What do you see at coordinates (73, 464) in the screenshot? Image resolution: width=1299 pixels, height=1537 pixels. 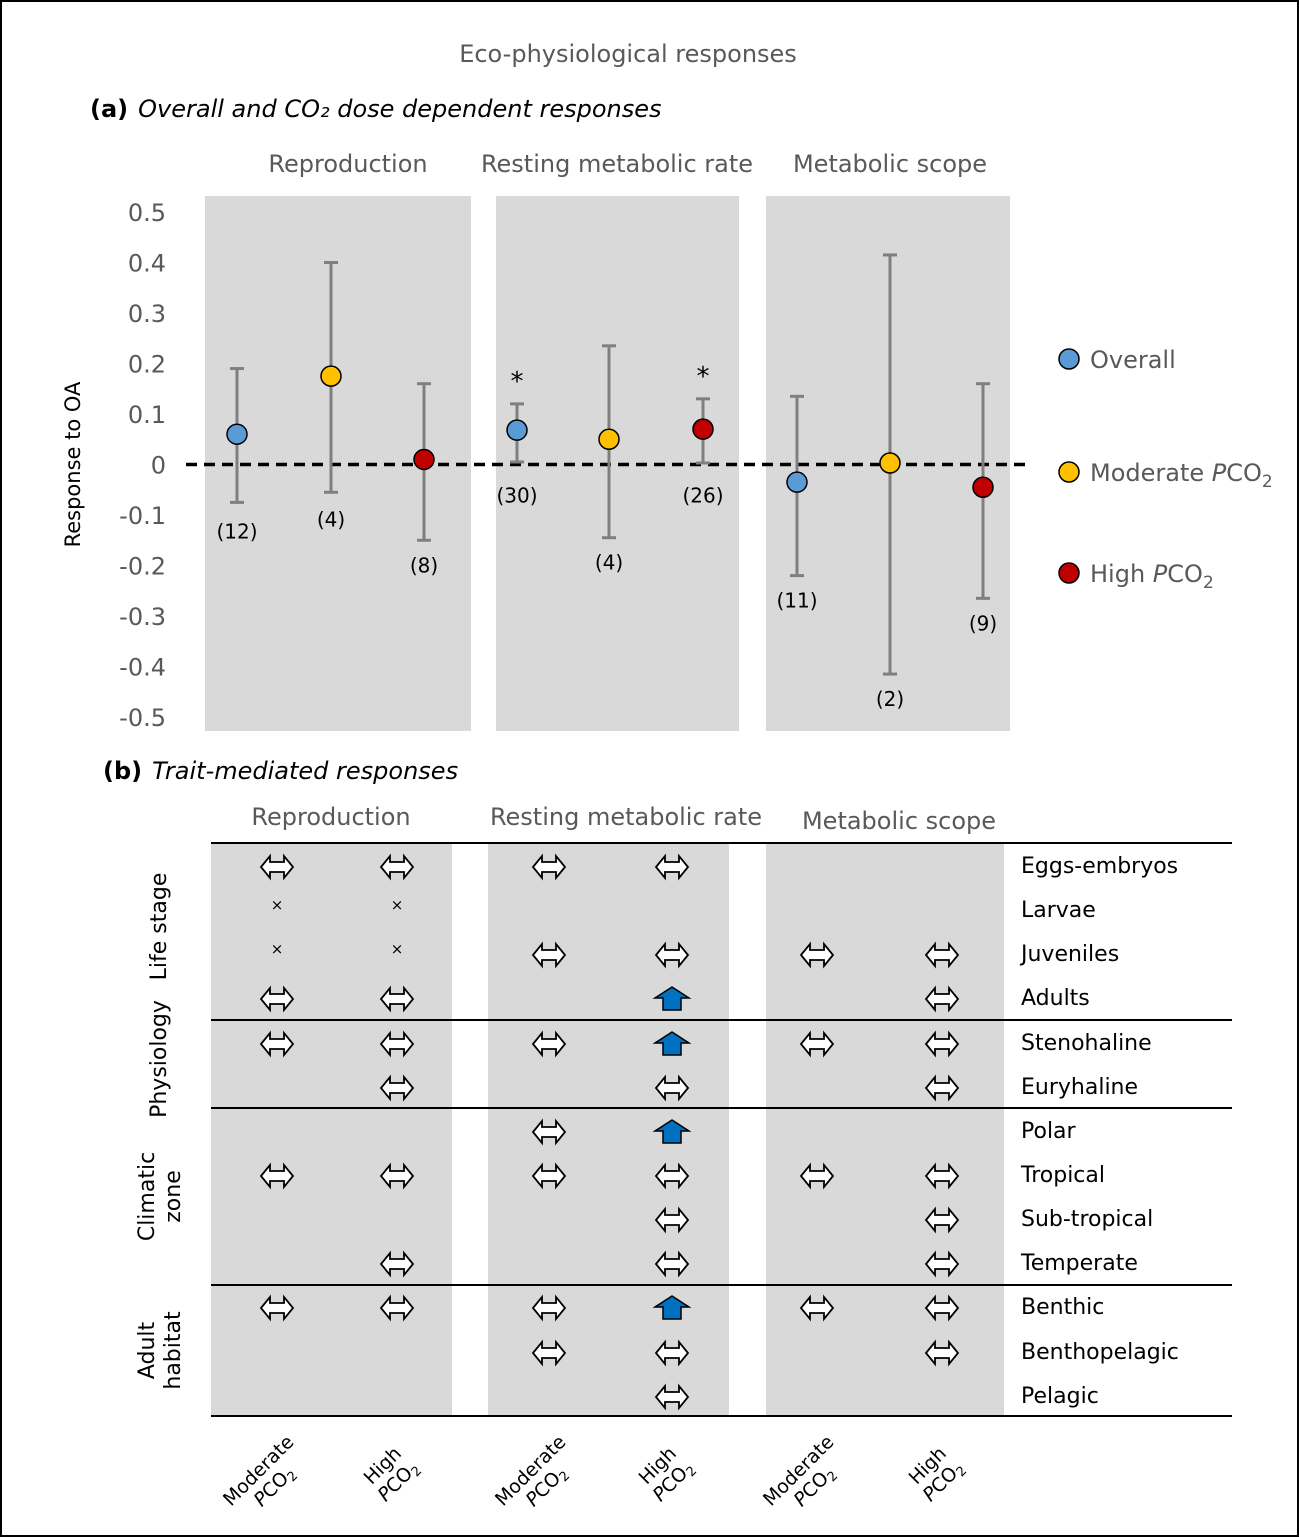 I see `y-axis-label: Response to OA` at bounding box center [73, 464].